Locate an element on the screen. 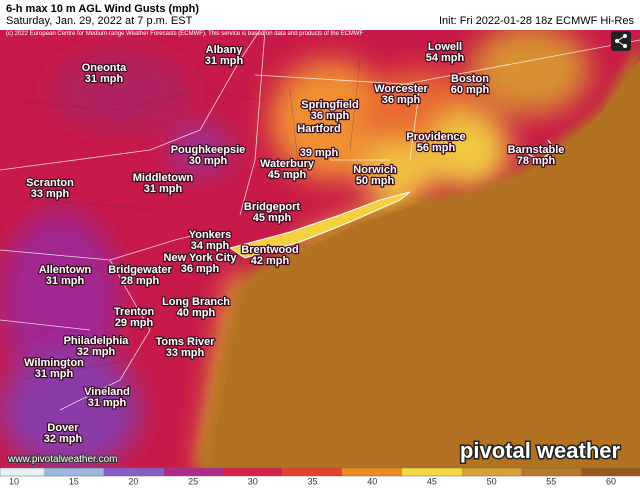  city-name: Philadelphia is located at coordinates (97, 341).